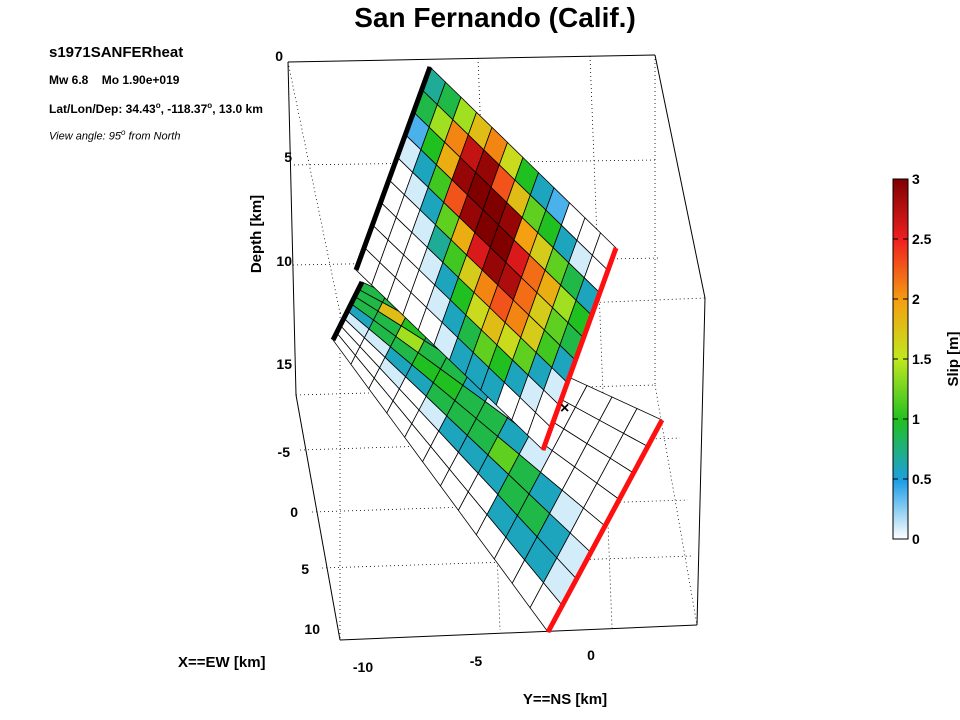 Image resolution: width=960 pixels, height=720 pixels. Describe the element at coordinates (69, 80) in the screenshot. I see `mw-value: Mw 6.8` at that location.